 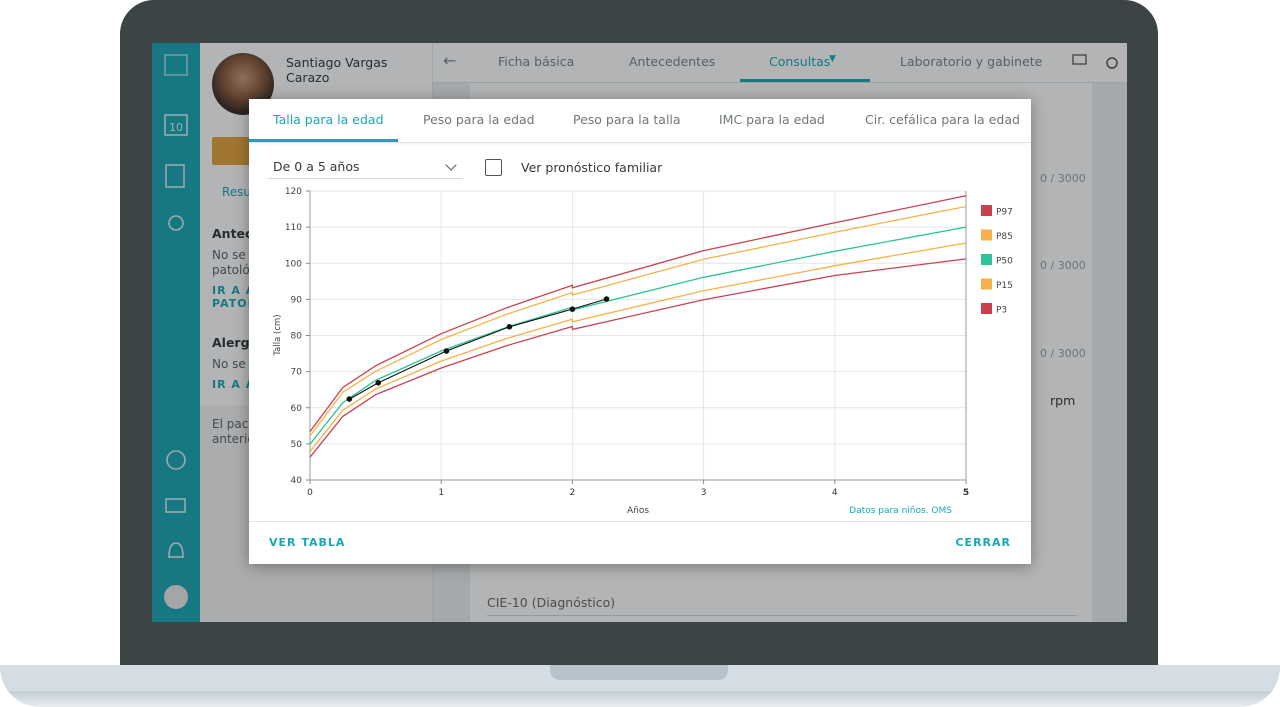 I want to click on diagnosis-field: CIE-10 (Diagnóstico), so click(x=551, y=602).